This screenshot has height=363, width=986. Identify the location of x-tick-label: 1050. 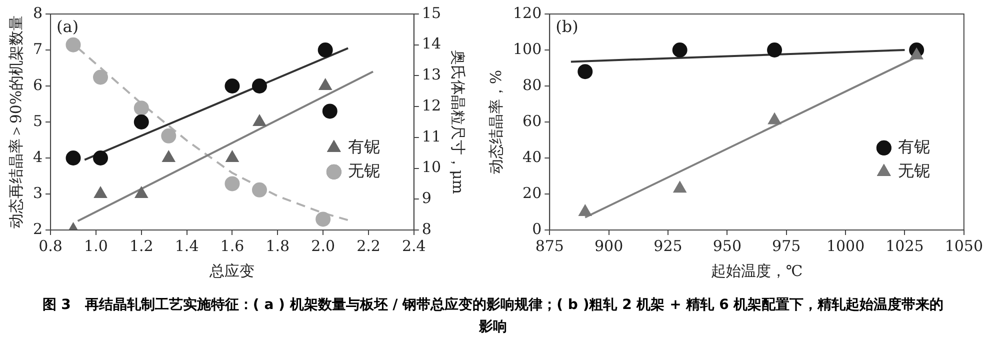
(964, 245).